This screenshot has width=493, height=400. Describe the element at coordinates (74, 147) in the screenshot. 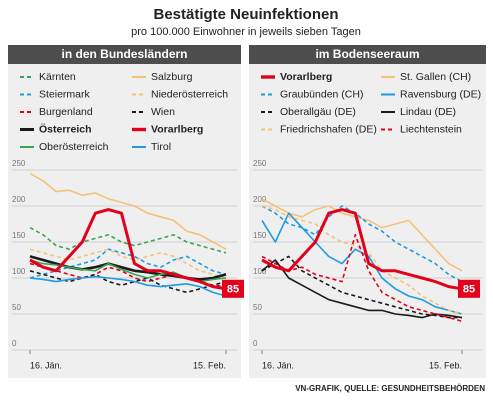

I see `legend-label: Oberösterreich` at that location.